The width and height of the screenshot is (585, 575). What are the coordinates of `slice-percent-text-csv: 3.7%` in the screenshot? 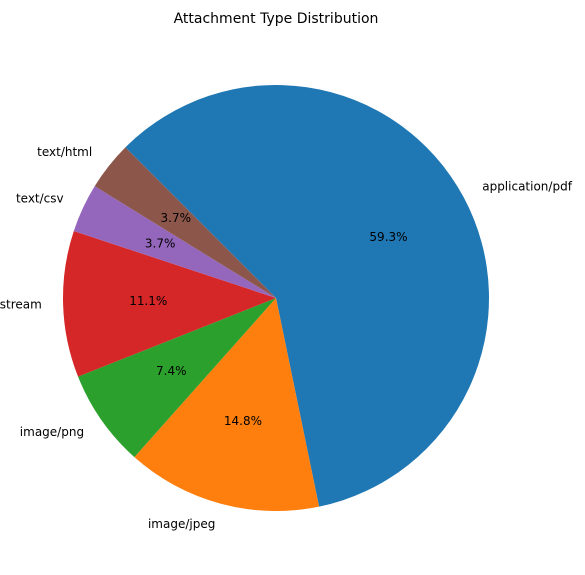 It's located at (160, 243).